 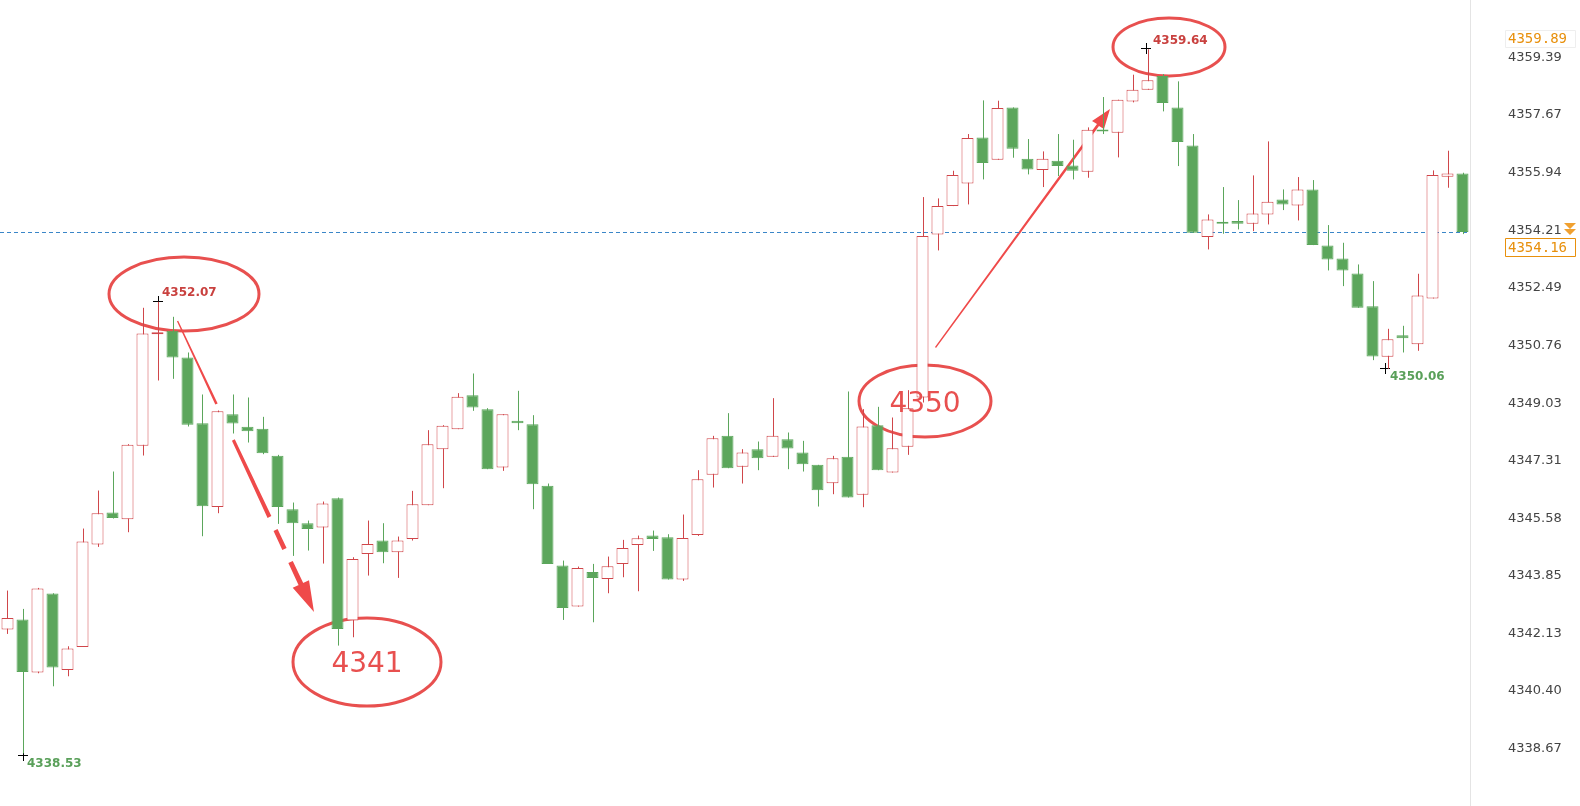 I want to click on y-tick-label: 4350.76, so click(x=1535, y=344).